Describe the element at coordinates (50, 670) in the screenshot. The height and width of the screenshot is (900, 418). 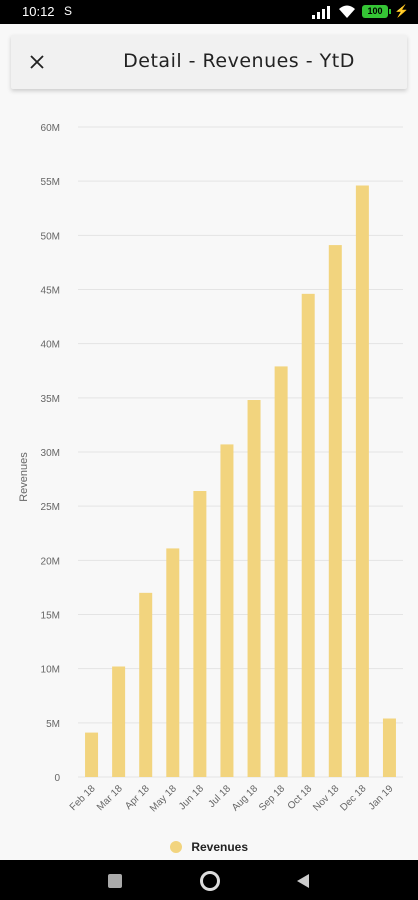
I see `y-tick-label: 10M` at that location.